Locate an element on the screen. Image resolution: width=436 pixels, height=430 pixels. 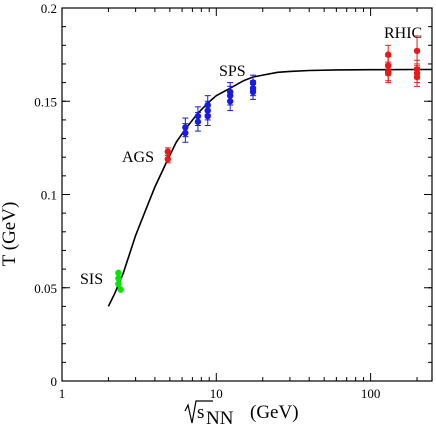
x-axis-title-sub: NN is located at coordinates (220, 418).